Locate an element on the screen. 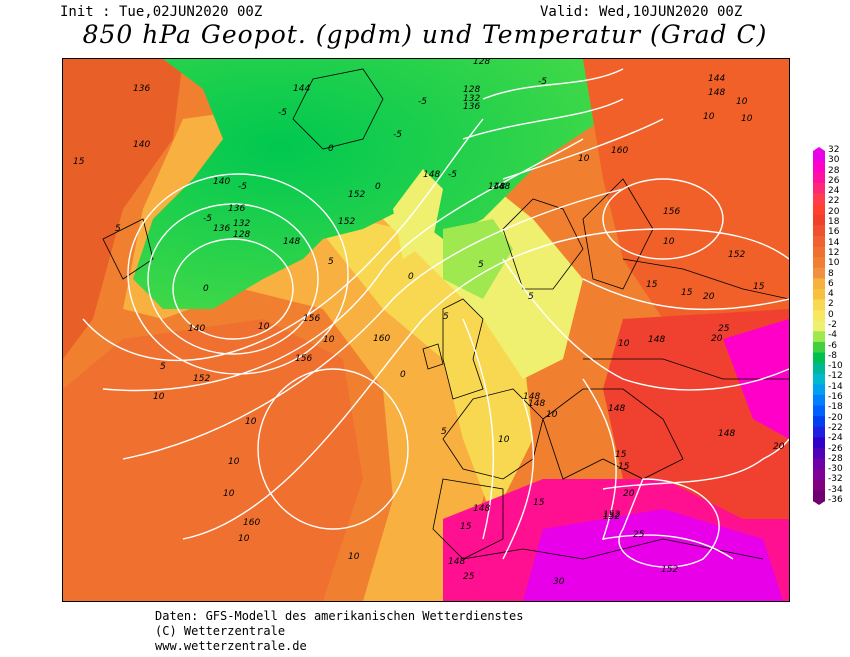  temperature-label: 25 is located at coordinates (724, 329).